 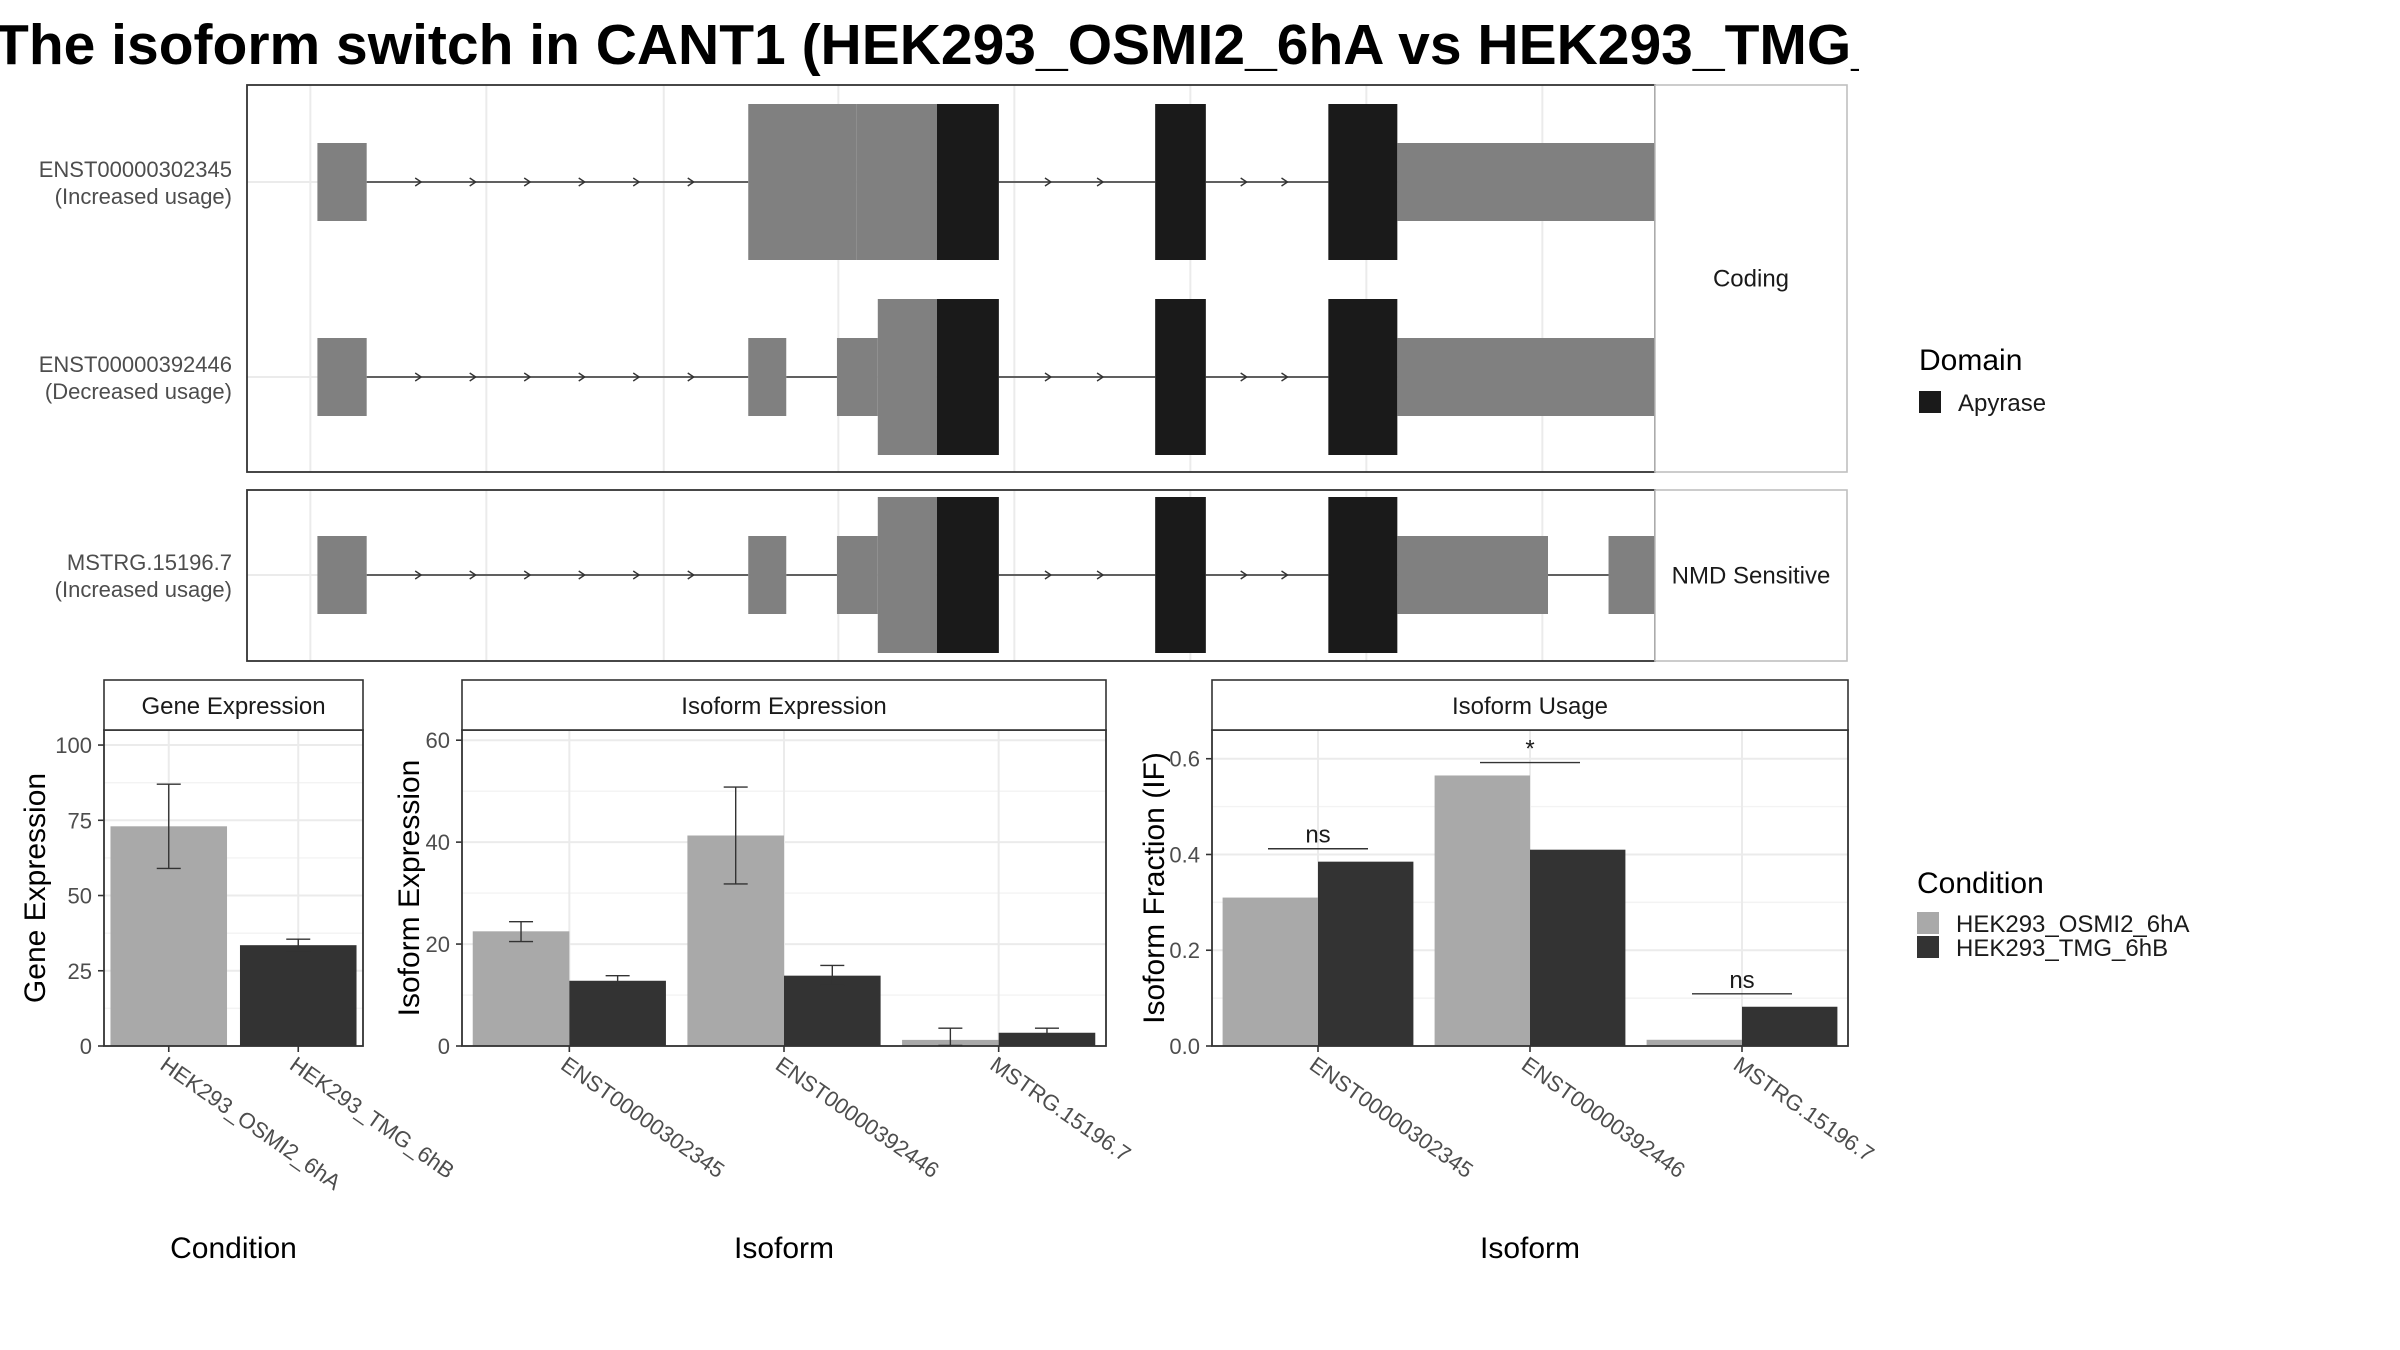 I want to click on y-axis-title: Gene Expression, so click(x=35, y=888).